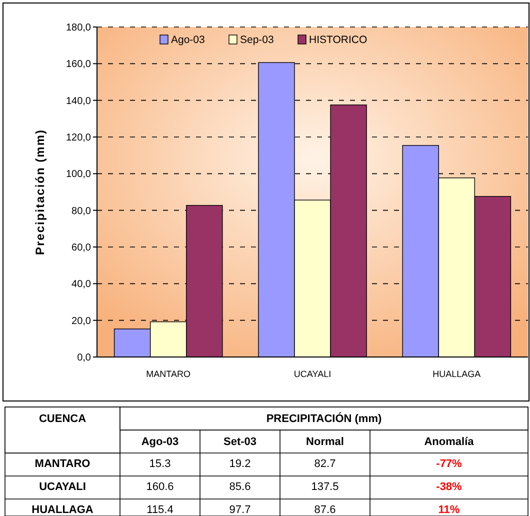  Describe the element at coordinates (313, 374) in the screenshot. I see `x-tick-label: UCAYALI` at that location.